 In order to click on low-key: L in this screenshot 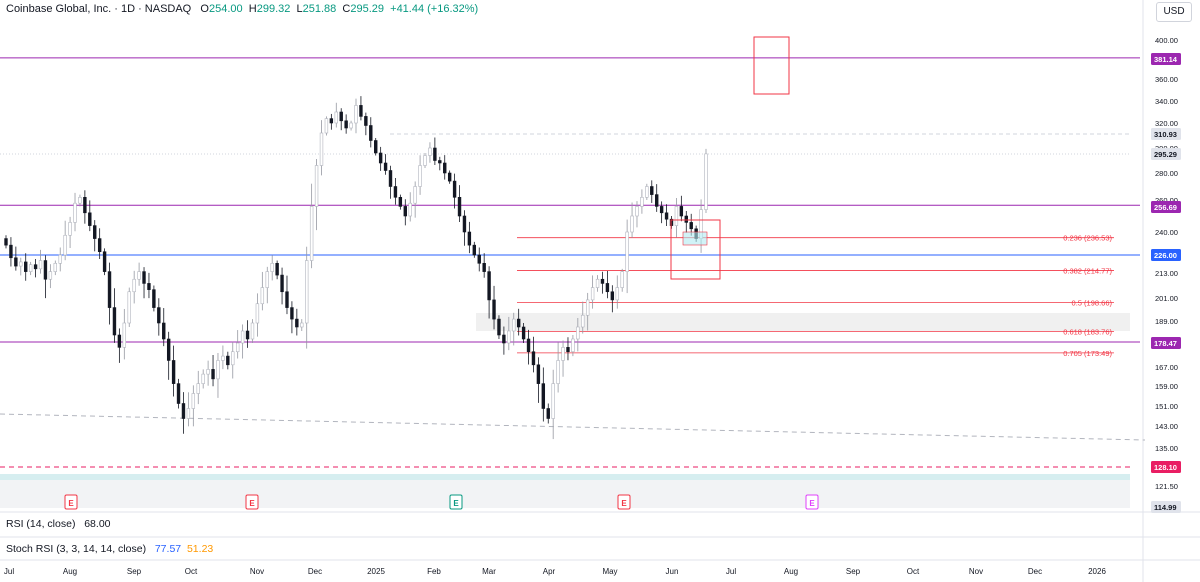, I will do `click(299, 9)`.